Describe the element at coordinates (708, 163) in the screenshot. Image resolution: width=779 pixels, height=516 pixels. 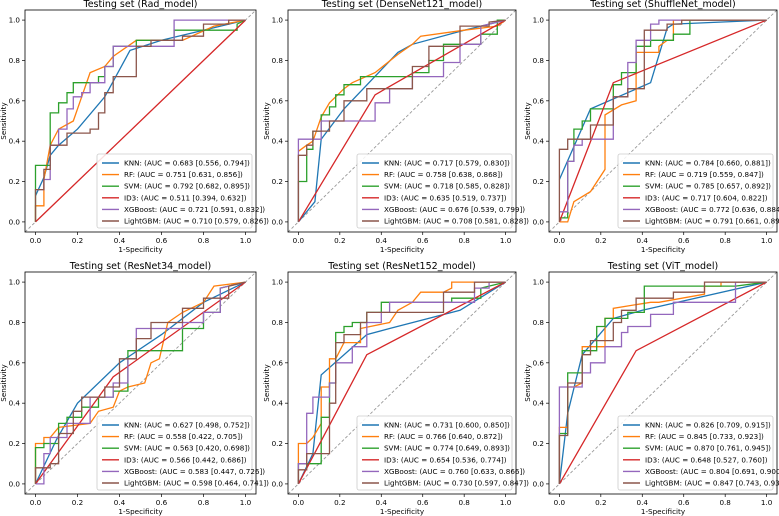
I see `legend-entry: KNN: (AUC = 0.784 [0.660, 0.881])` at that location.